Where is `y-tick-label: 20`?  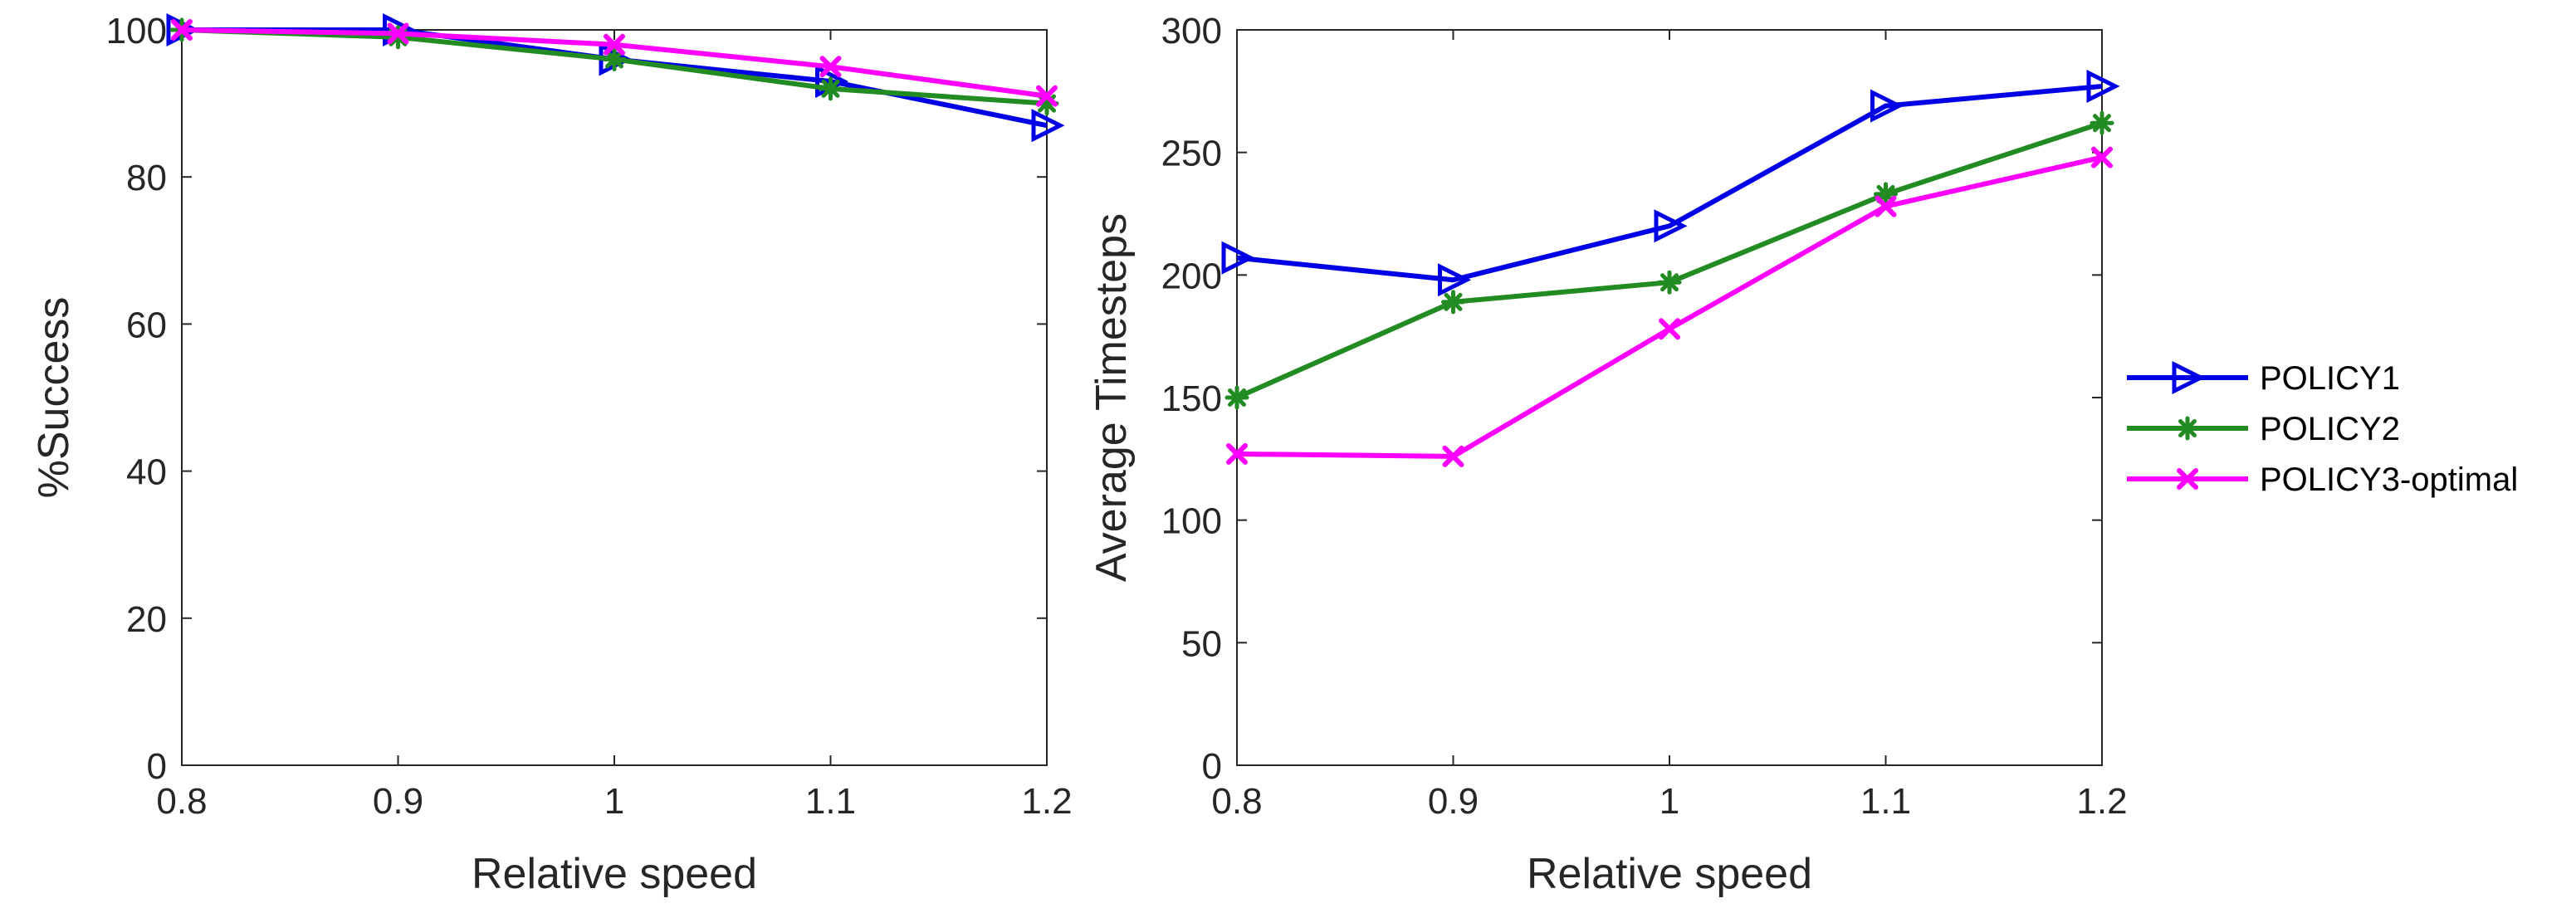 y-tick-label: 20 is located at coordinates (146, 619).